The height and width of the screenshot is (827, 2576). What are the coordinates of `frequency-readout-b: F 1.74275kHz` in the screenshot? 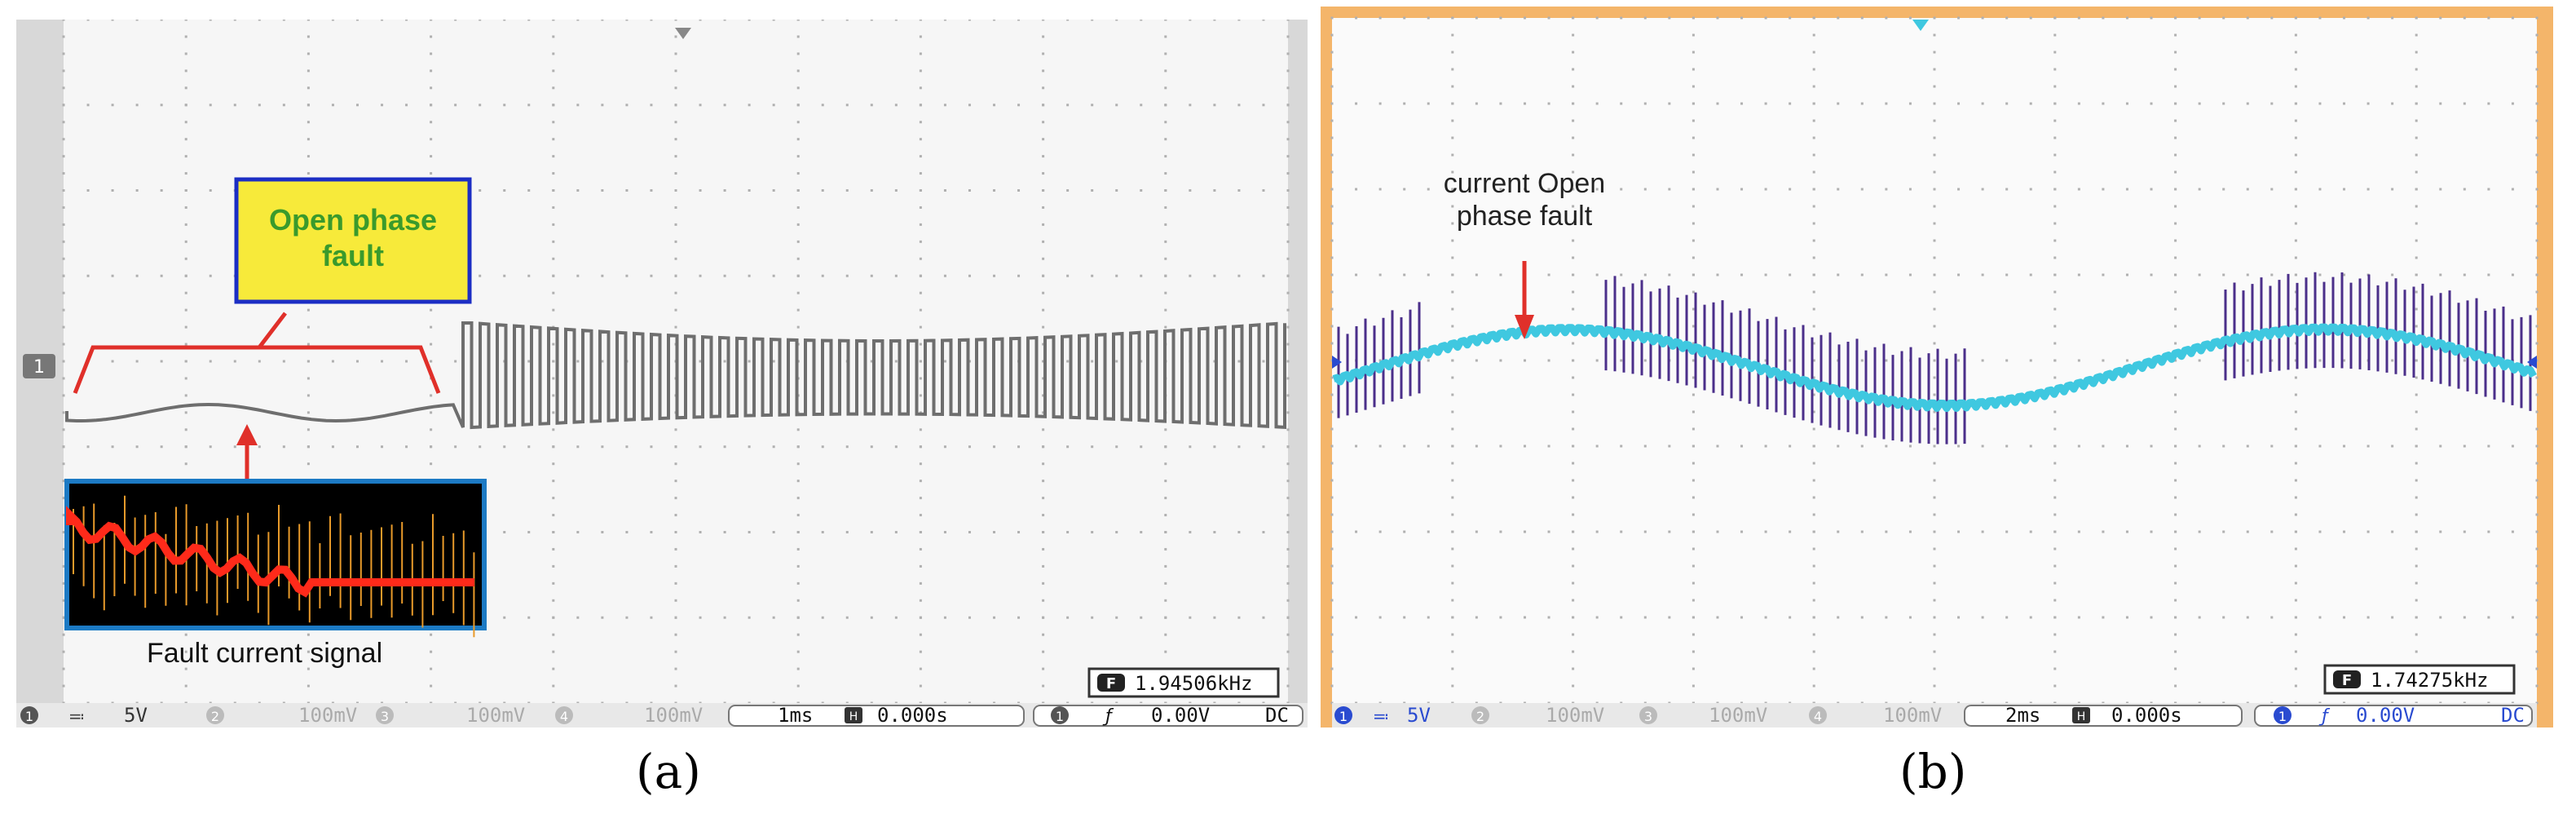 It's located at (2419, 679).